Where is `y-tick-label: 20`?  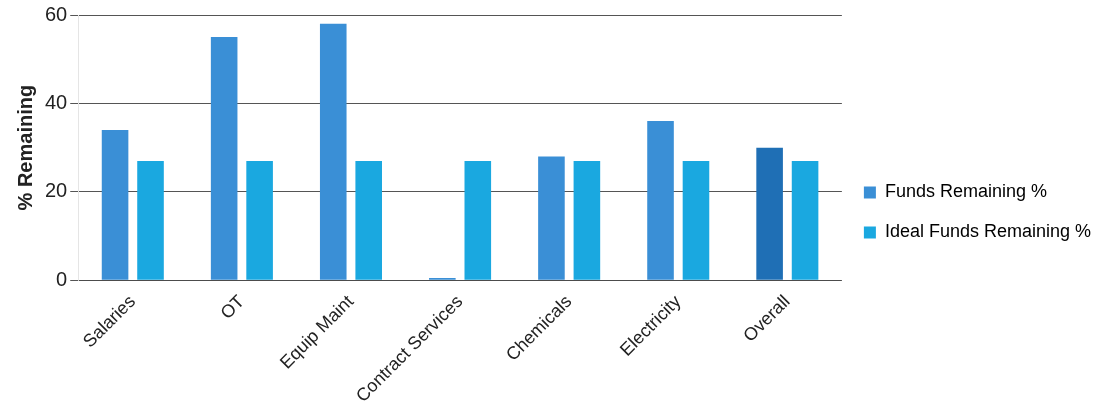
y-tick-label: 20 is located at coordinates (56, 190).